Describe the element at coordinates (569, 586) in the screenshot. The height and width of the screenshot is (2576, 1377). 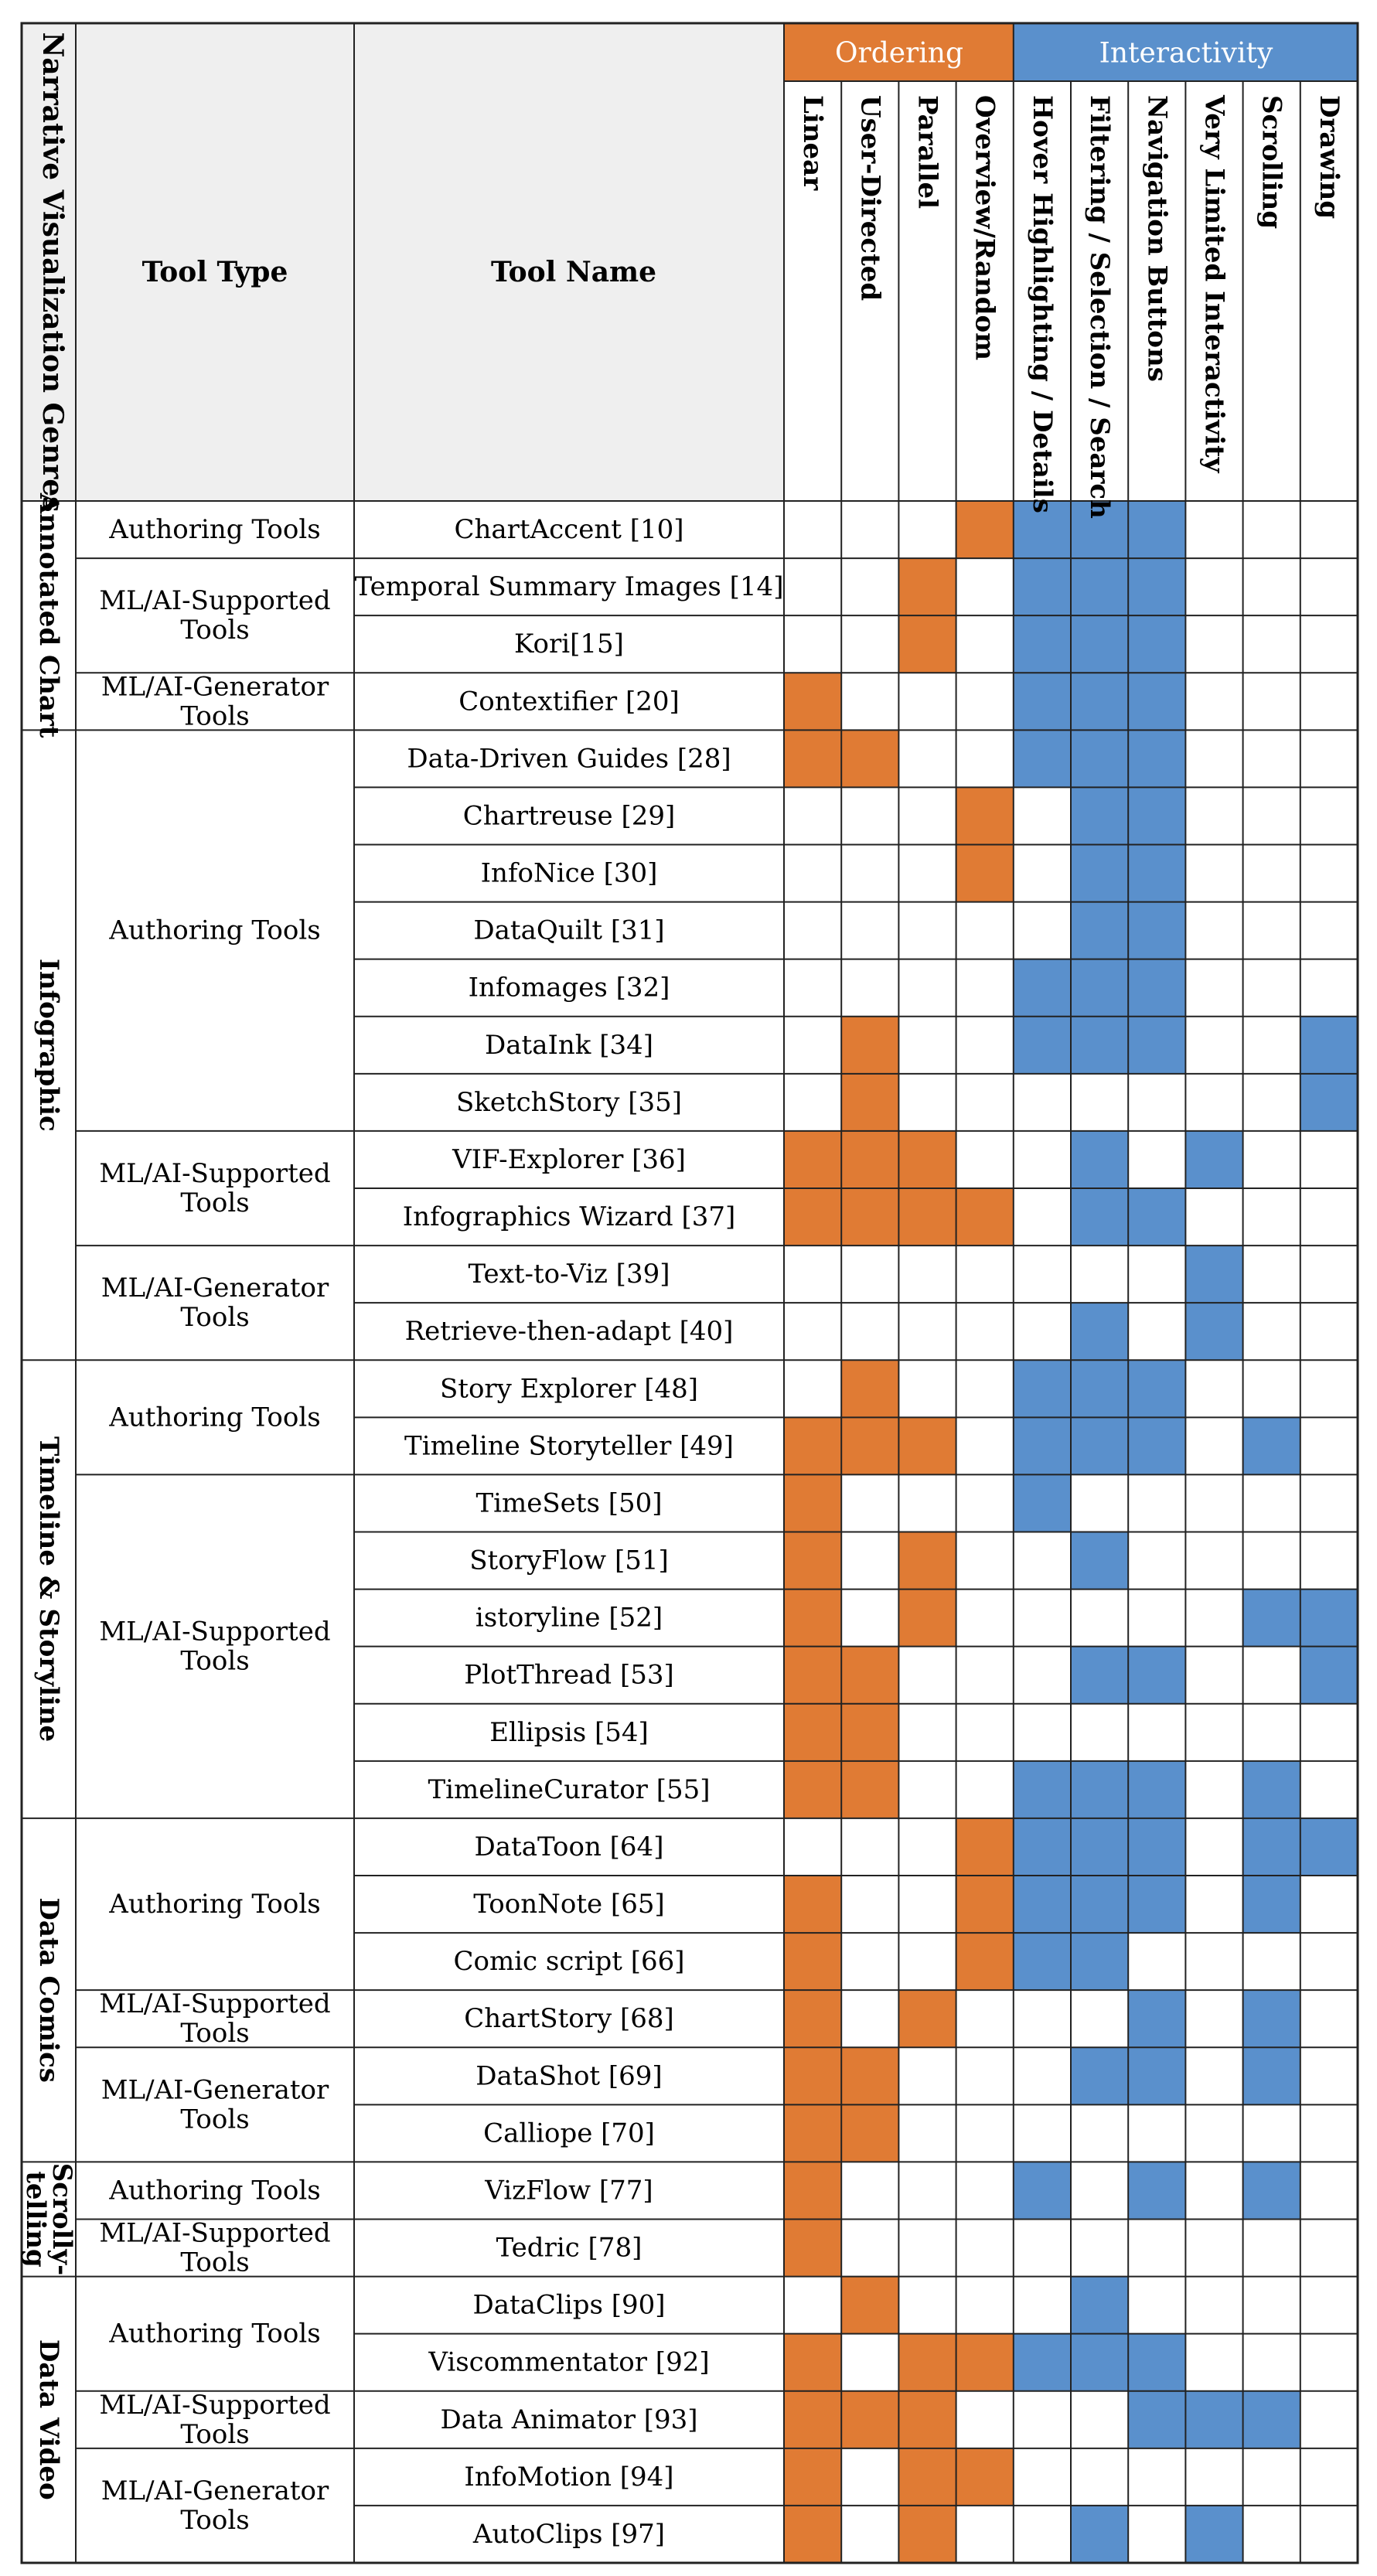
I see `tool-name: Temporal Summary Images [14]` at that location.